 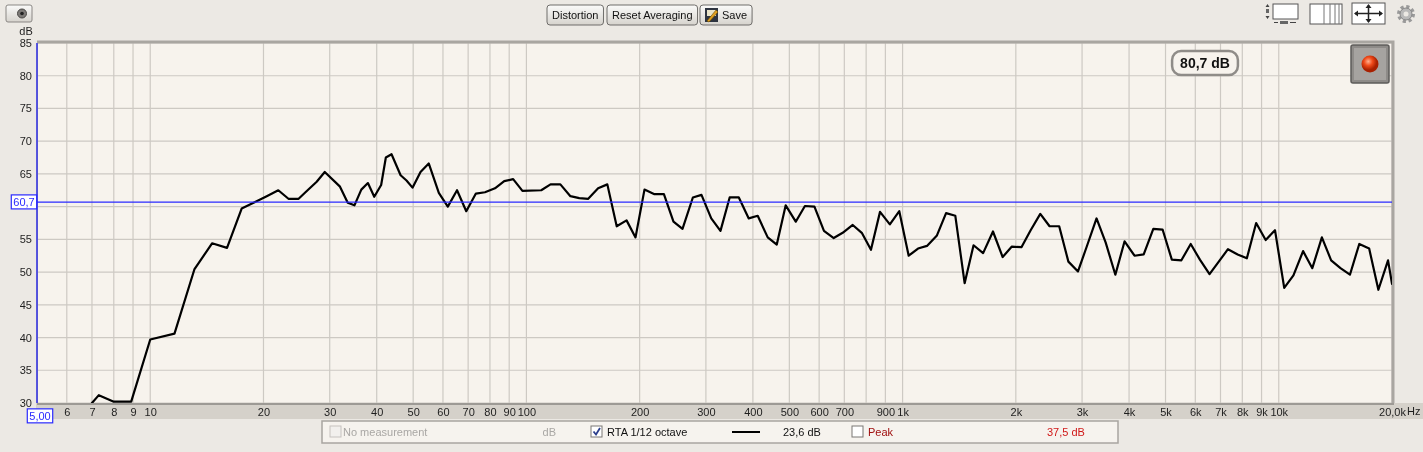 I want to click on x-tick-label: 70, so click(x=468, y=411).